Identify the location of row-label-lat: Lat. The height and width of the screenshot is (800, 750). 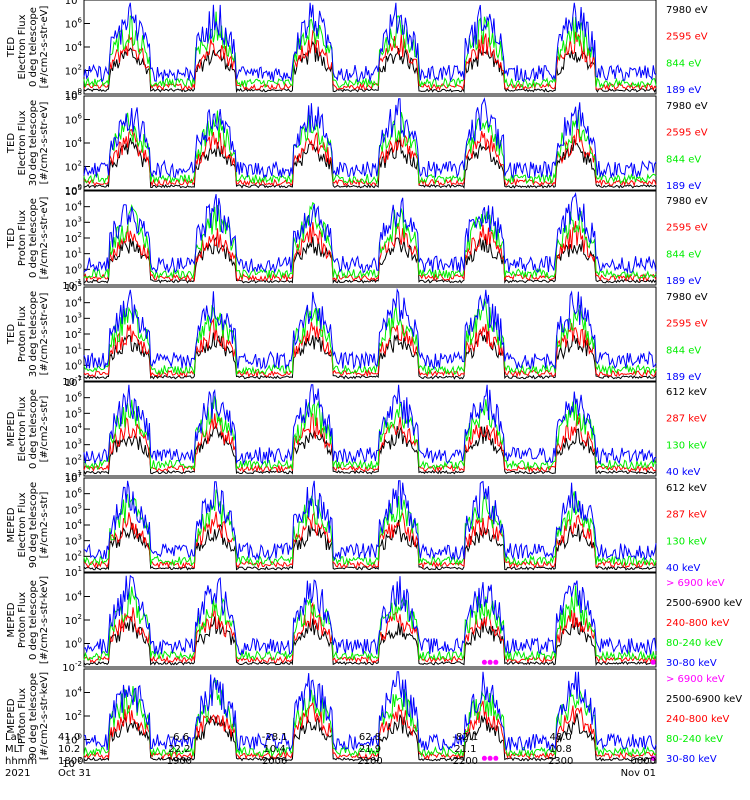
(13, 737).